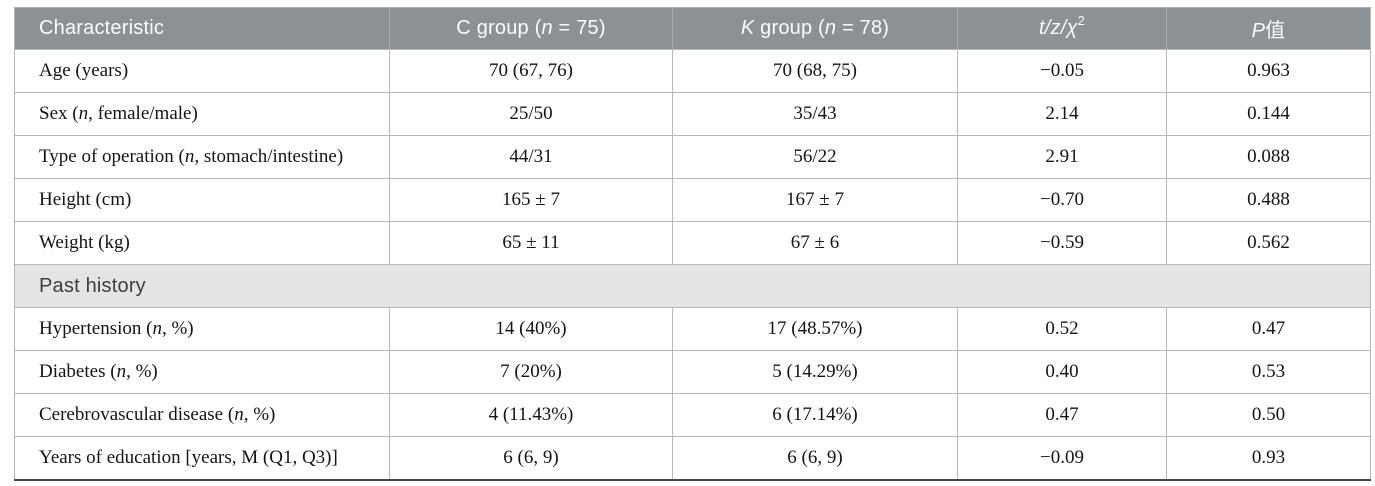 The width and height of the screenshot is (1375, 486). Describe the element at coordinates (531, 415) in the screenshot. I see `cell-c-group: 4 (11.43%)` at that location.